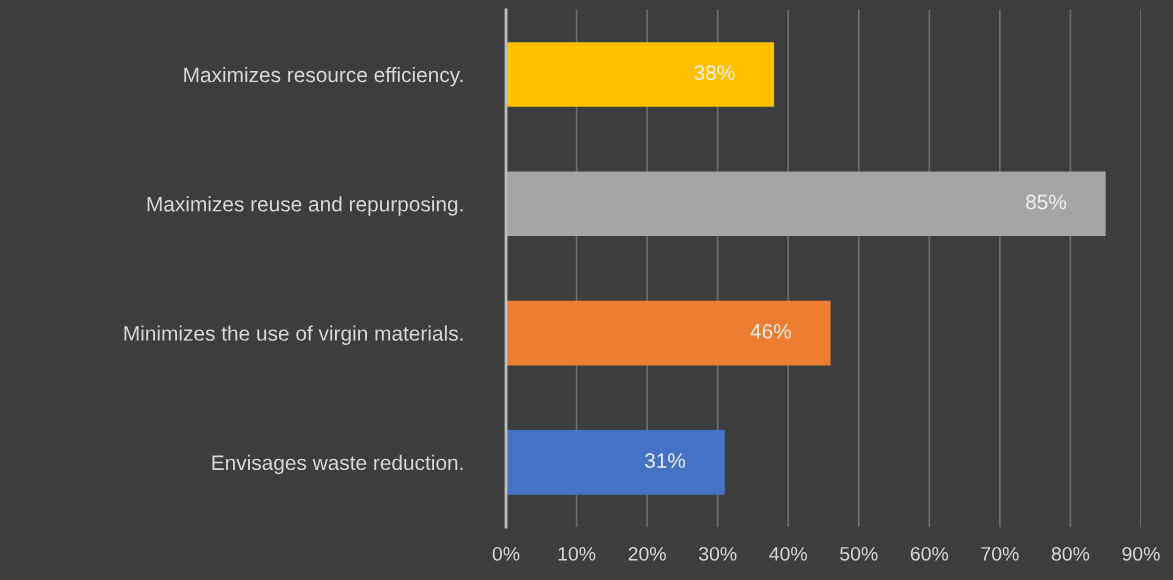 This screenshot has width=1173, height=580. Describe the element at coordinates (717, 553) in the screenshot. I see `x-tick-label: 30%` at that location.